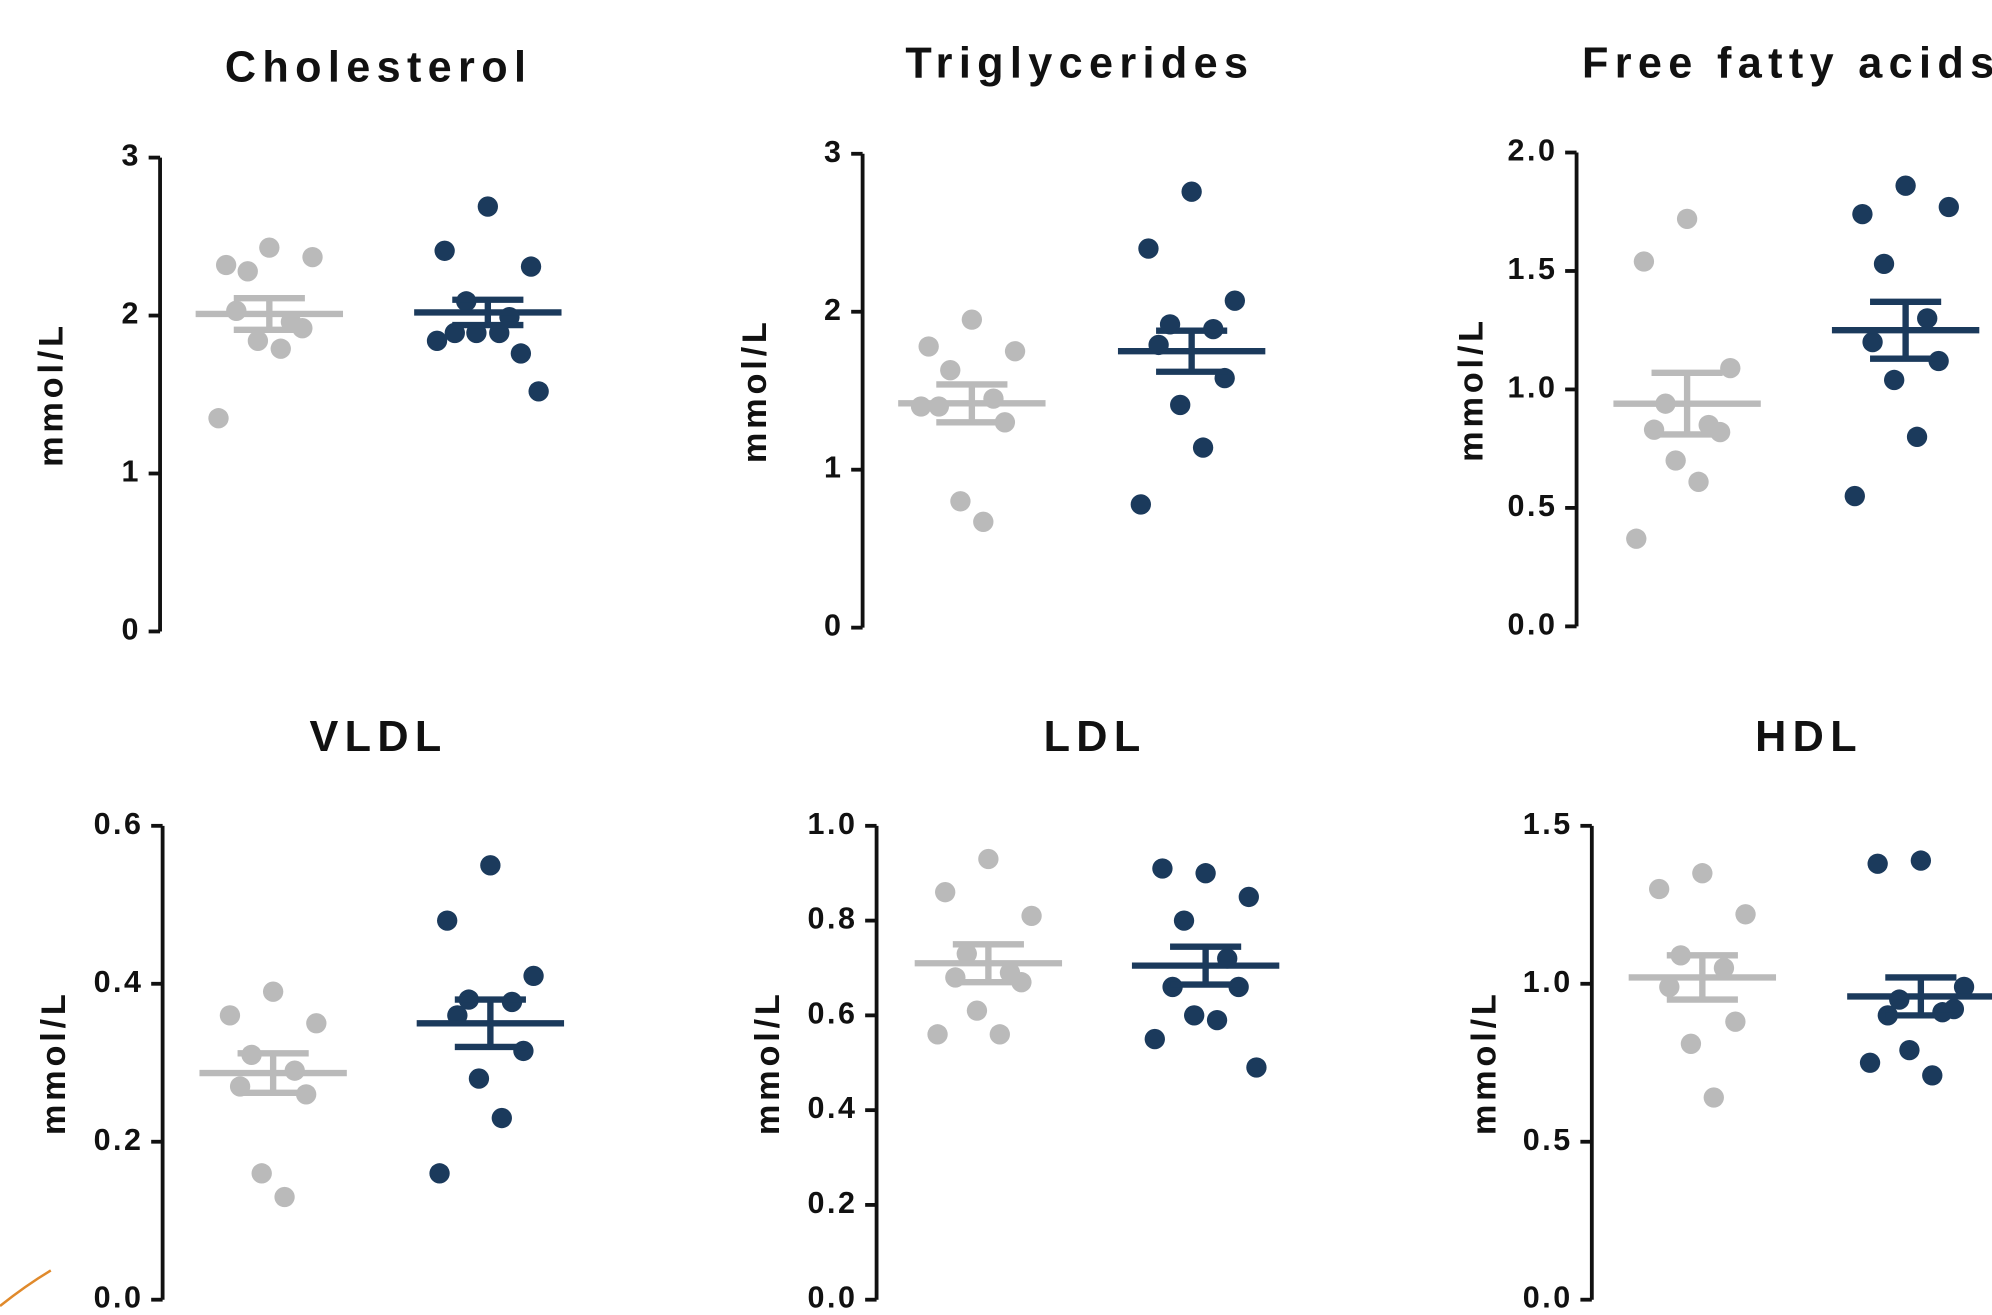 This screenshot has width=1992, height=1315. Describe the element at coordinates (1095, 737) in the screenshot. I see `chart-title: LDL` at that location.